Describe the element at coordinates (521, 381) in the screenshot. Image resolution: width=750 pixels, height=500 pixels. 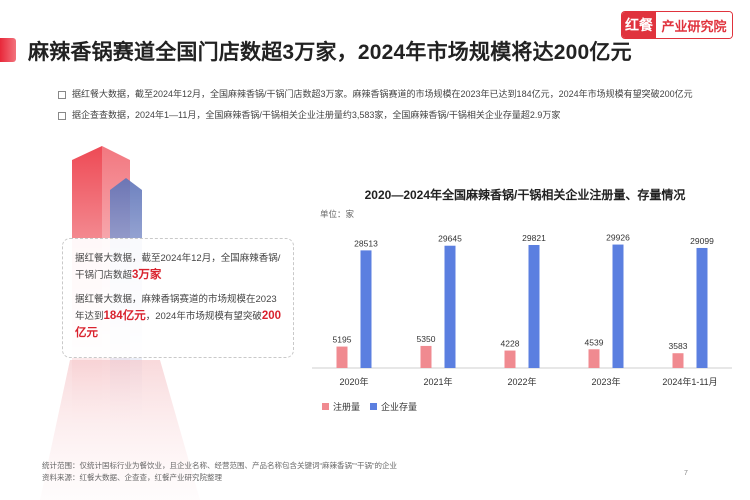
I see `x-tick-label: 2022年` at that location.